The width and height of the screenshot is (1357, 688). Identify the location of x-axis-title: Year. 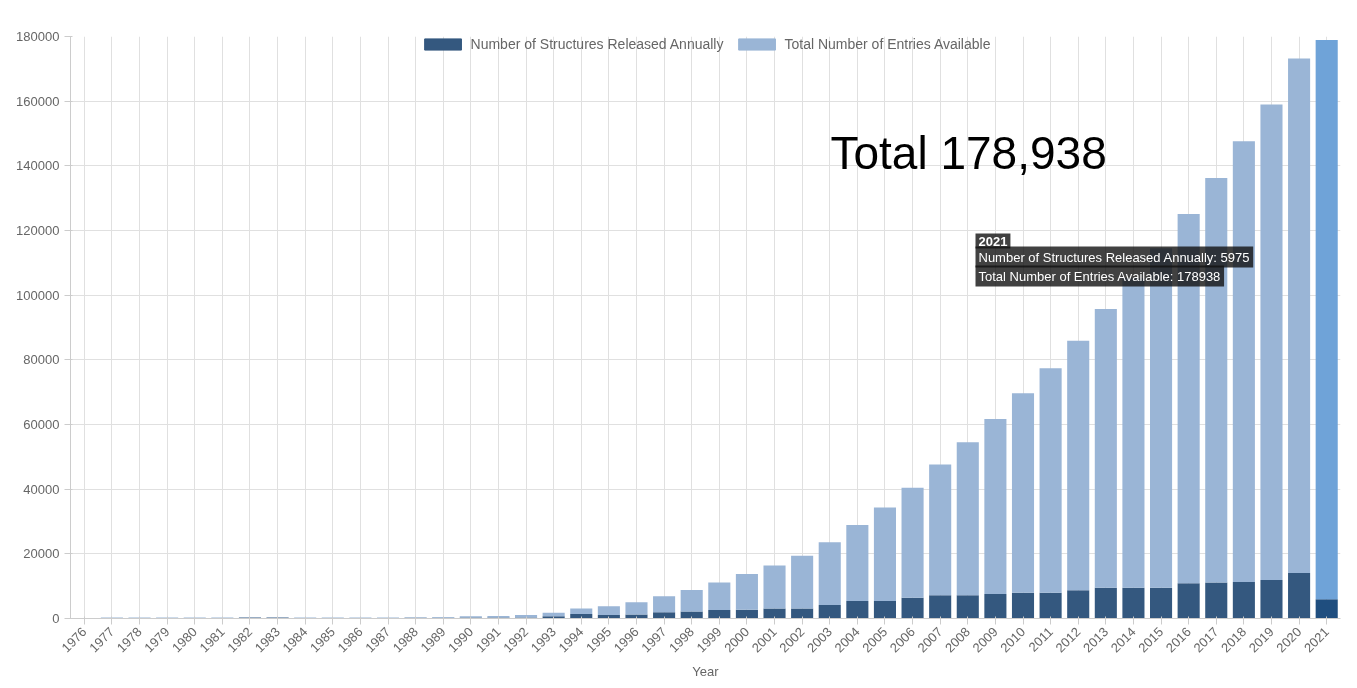
(706, 672).